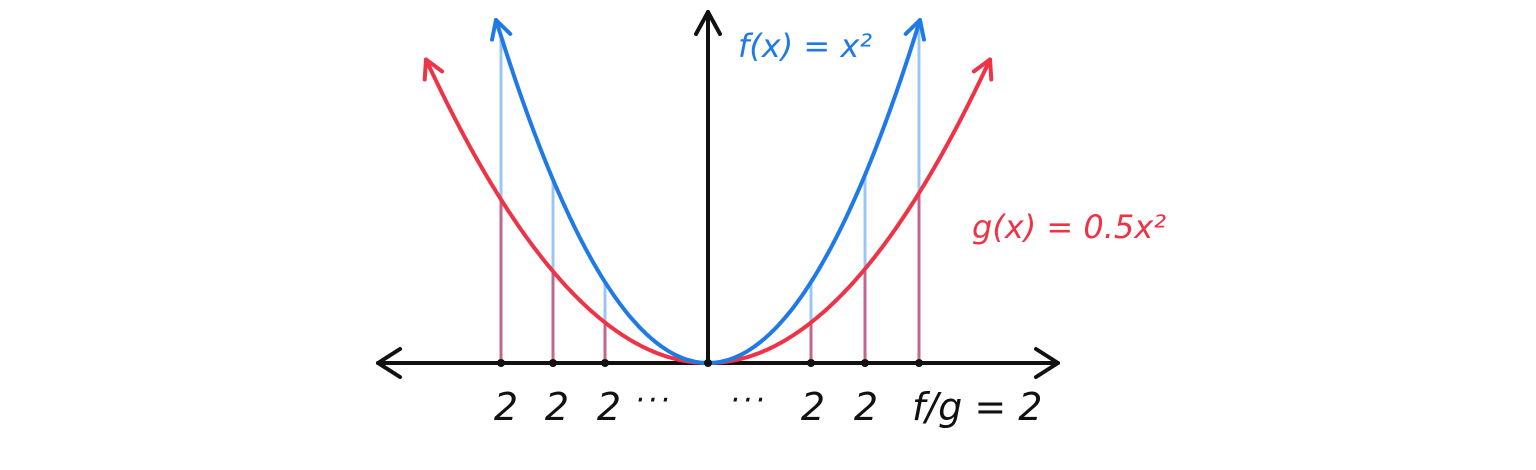 The width and height of the screenshot is (1536, 470). What do you see at coordinates (433, 69) in the screenshot?
I see `g-curve-left-arrowhead` at bounding box center [433, 69].